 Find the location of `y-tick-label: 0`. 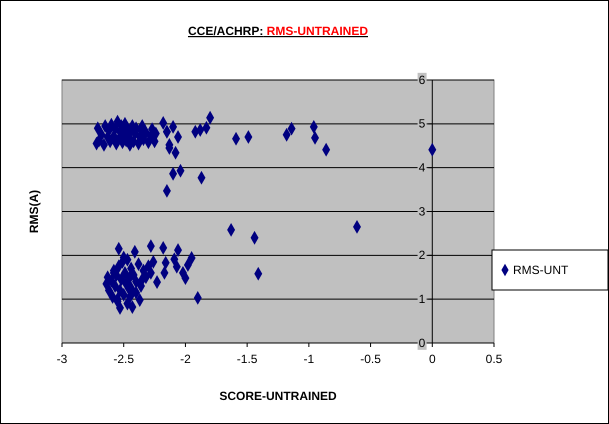

y-tick-label: 0 is located at coordinates (422, 343).